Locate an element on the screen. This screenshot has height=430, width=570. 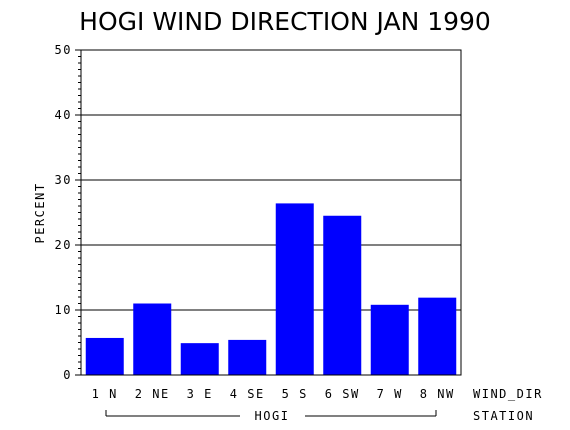
y-tick-label: 0 is located at coordinates (67, 375).